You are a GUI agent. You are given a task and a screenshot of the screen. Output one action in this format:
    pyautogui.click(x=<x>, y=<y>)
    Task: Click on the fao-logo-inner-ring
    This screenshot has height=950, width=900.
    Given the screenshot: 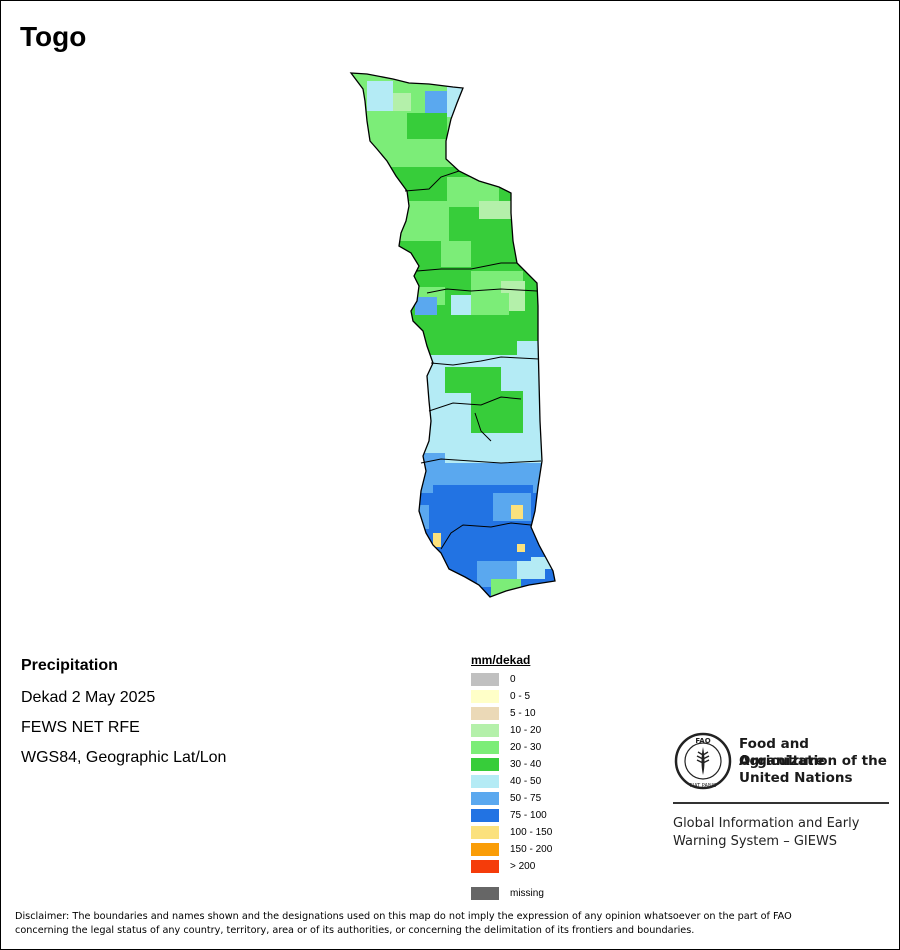 What is the action you would take?
    pyautogui.click(x=703, y=761)
    